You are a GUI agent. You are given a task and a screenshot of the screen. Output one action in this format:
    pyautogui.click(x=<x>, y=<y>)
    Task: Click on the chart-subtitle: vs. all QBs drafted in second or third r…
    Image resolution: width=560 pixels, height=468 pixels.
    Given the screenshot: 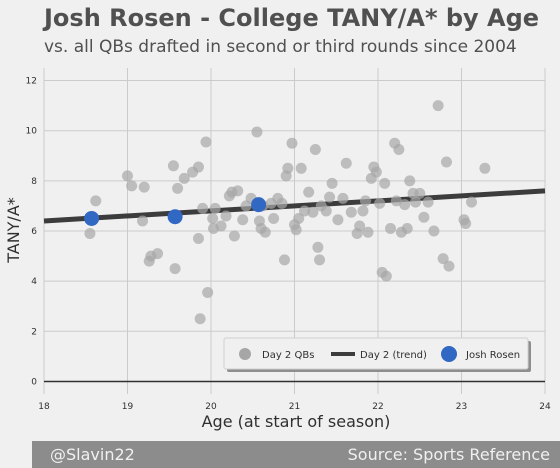 What is the action you would take?
    pyautogui.click(x=280, y=47)
    